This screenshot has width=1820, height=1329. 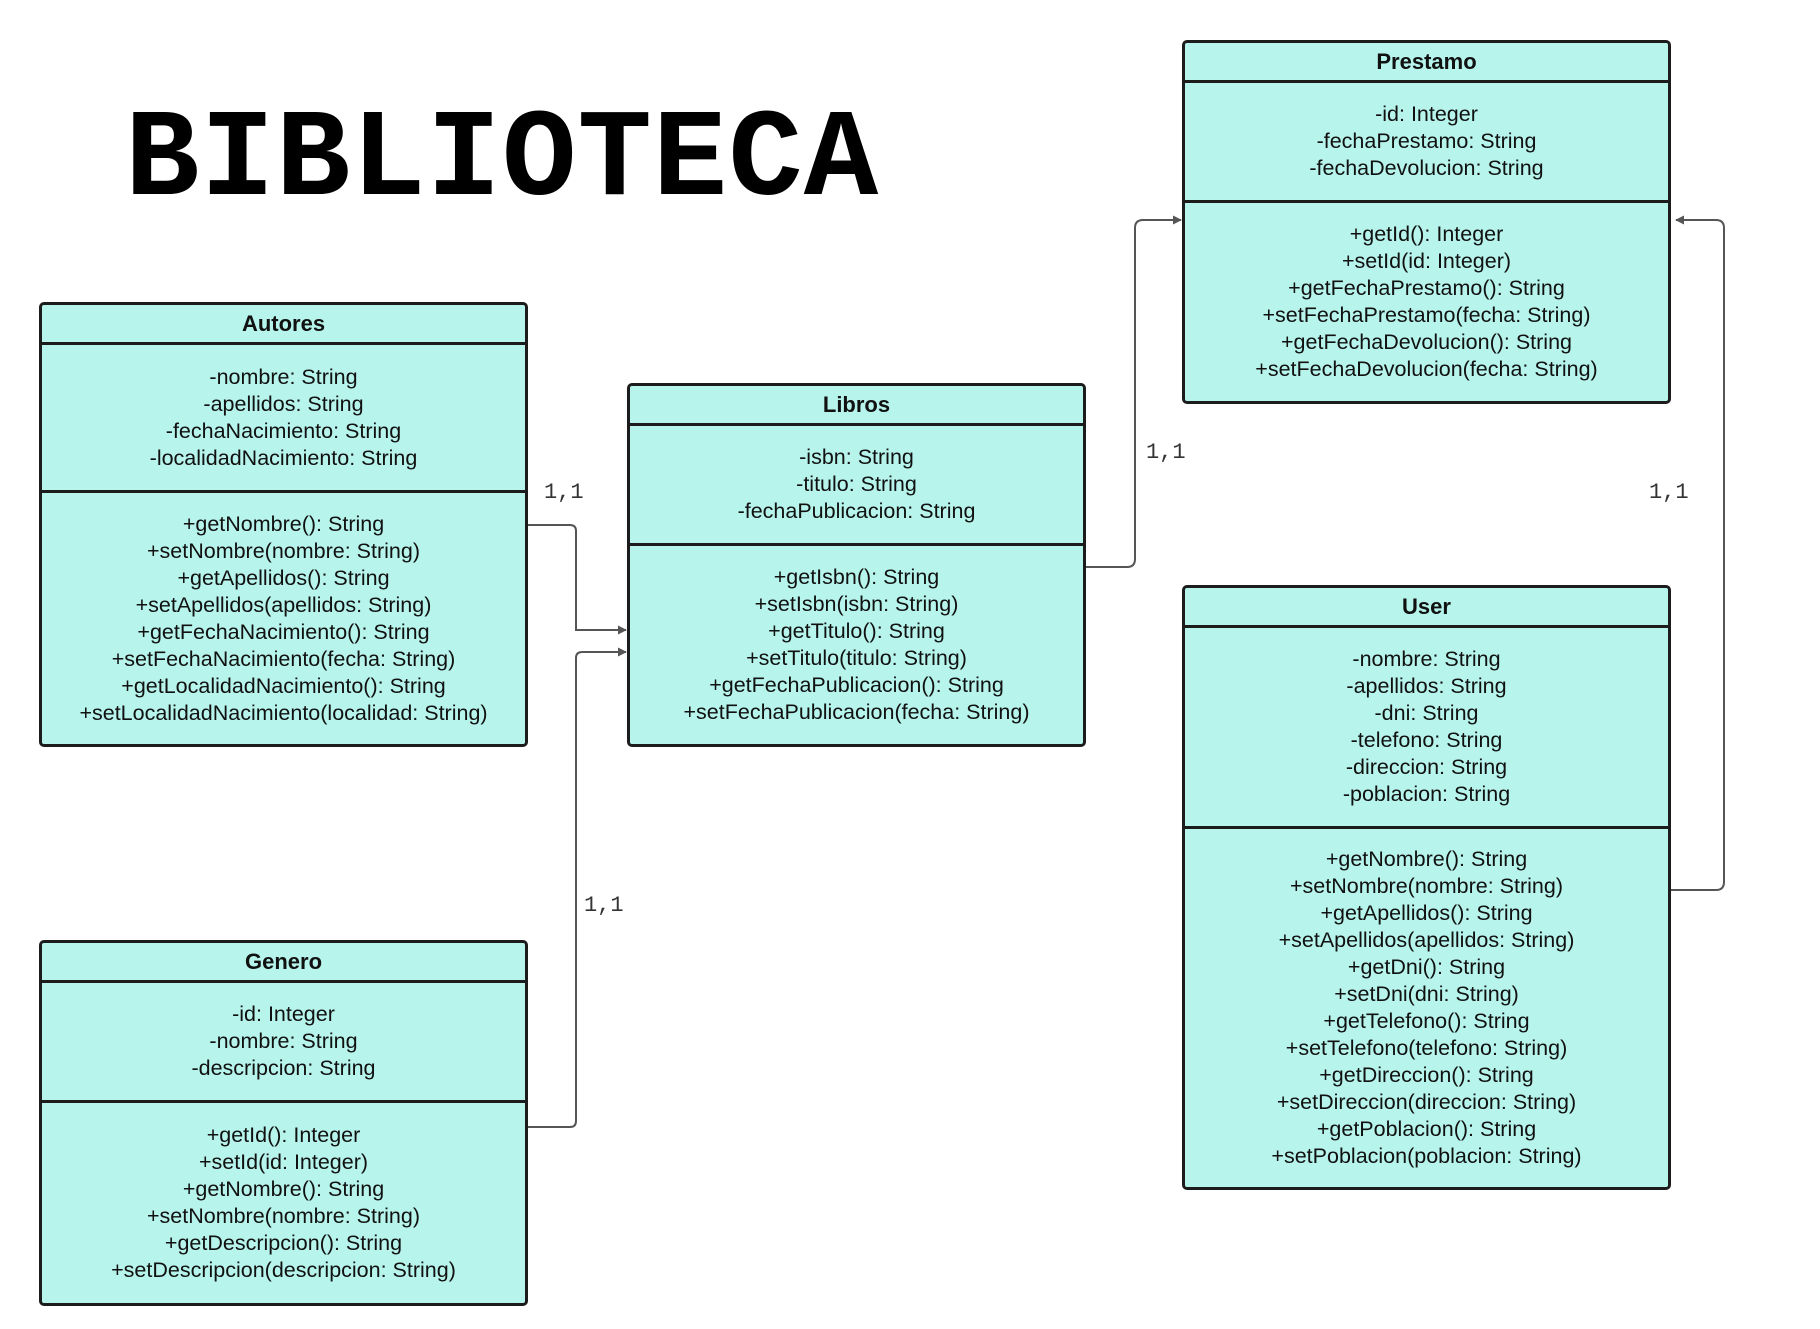 What do you see at coordinates (1426, 608) in the screenshot?
I see `class-name: User` at bounding box center [1426, 608].